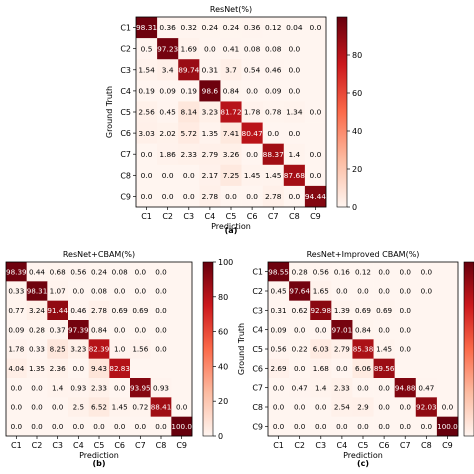  I want to click on cell-label: 2.78, so click(99, 310).